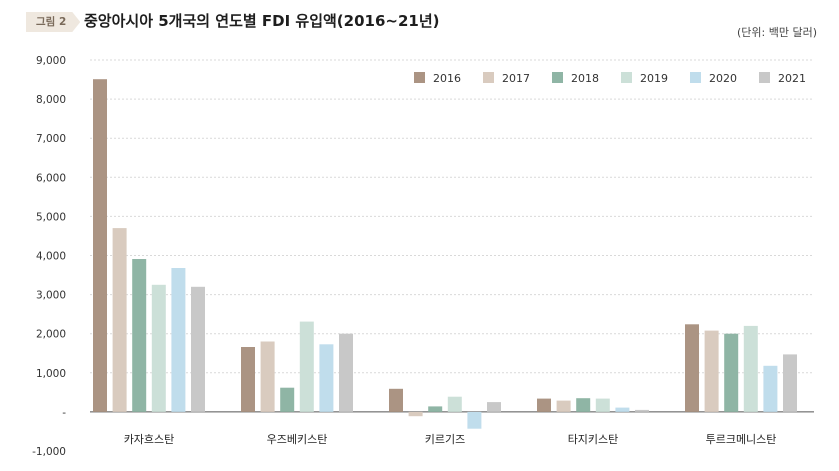 The image size is (839, 471). Describe the element at coordinates (51, 335) in the screenshot. I see `y-tick-label: 2,000` at that location.